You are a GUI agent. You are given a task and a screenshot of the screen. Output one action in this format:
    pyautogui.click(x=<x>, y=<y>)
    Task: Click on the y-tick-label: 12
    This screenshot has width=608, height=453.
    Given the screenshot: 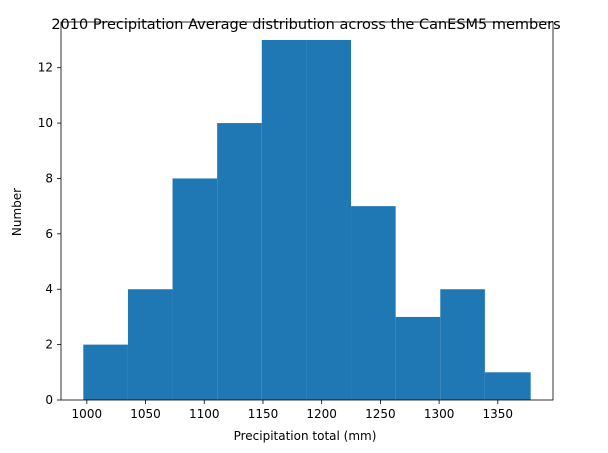 What is the action you would take?
    pyautogui.click(x=45, y=68)
    